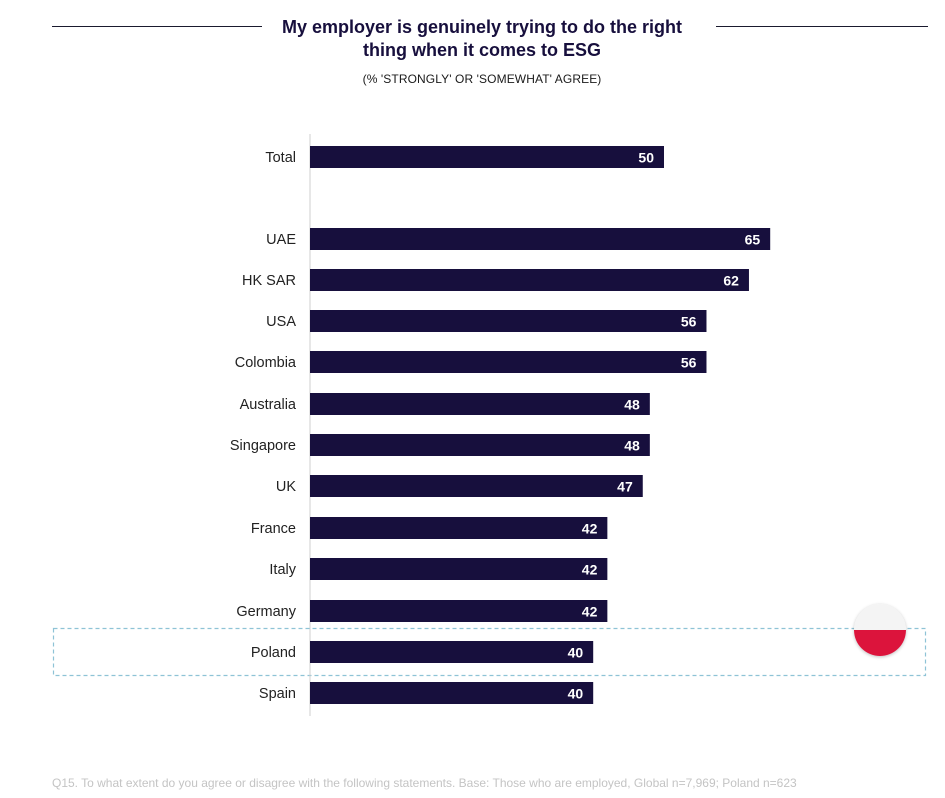  I want to click on value-label-uae: 65, so click(753, 240).